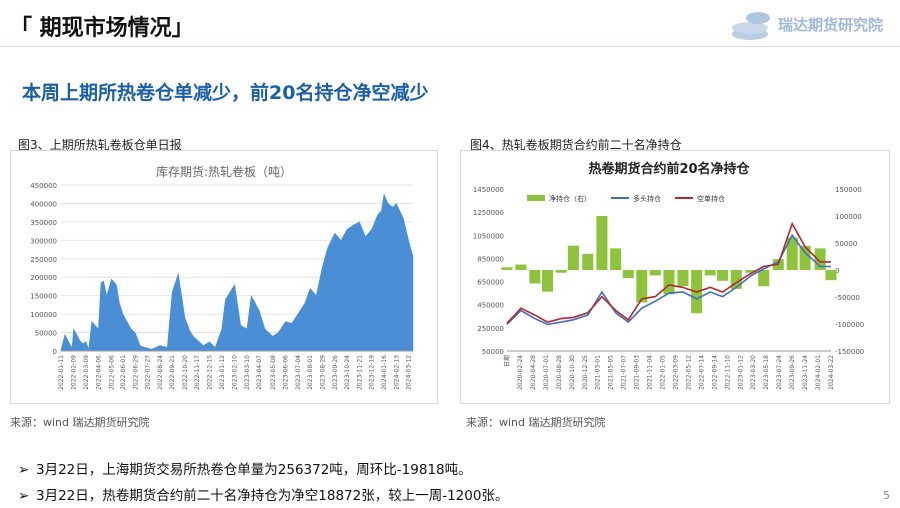 The width and height of the screenshot is (900, 508). I want to click on legend-label: 净持仓（右）, so click(570, 198).